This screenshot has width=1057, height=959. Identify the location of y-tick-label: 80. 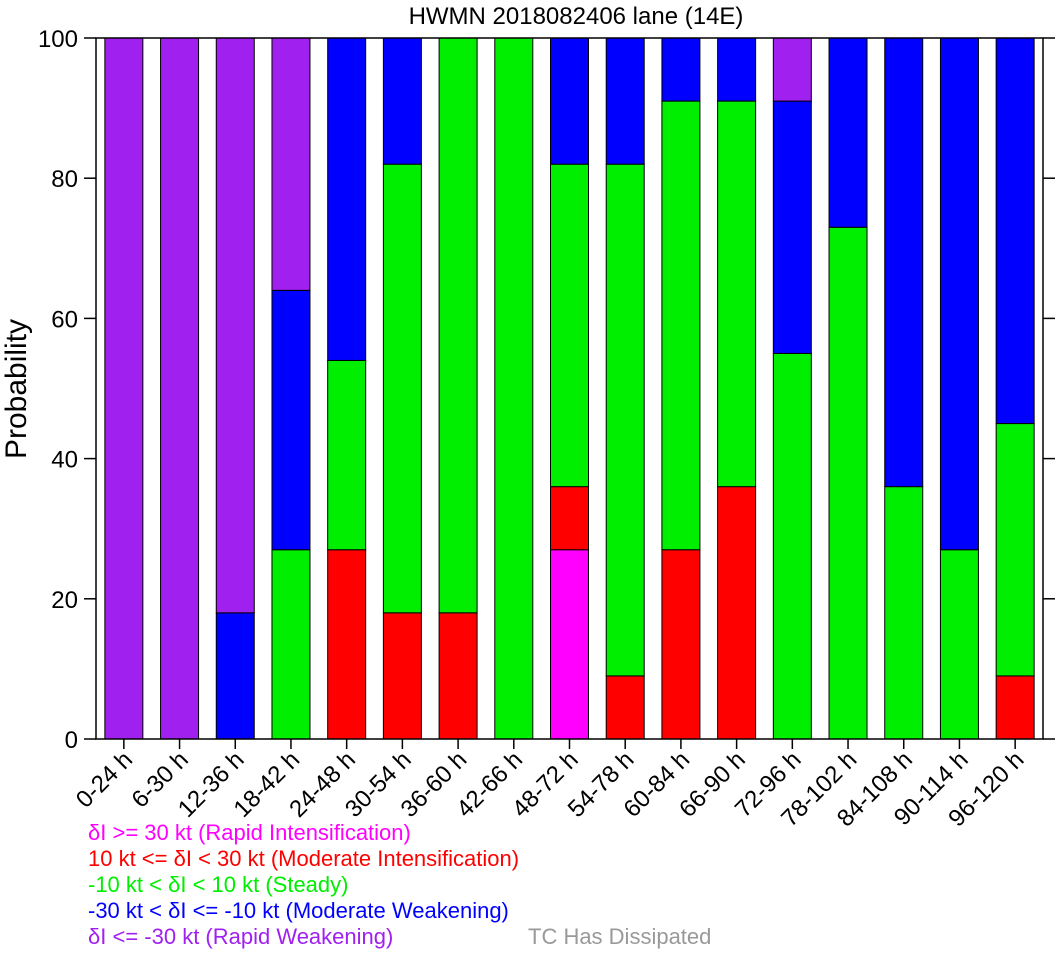
(64, 179).